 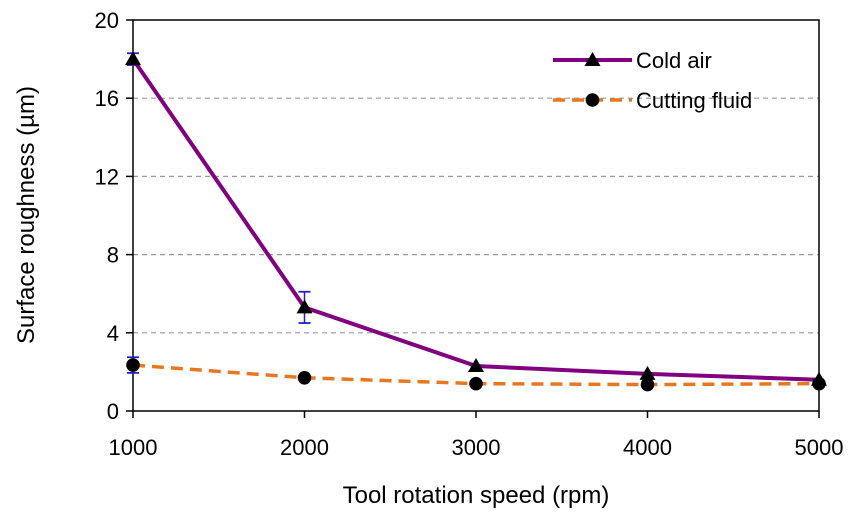 What do you see at coordinates (113, 333) in the screenshot?
I see `y-tick-label: 4` at bounding box center [113, 333].